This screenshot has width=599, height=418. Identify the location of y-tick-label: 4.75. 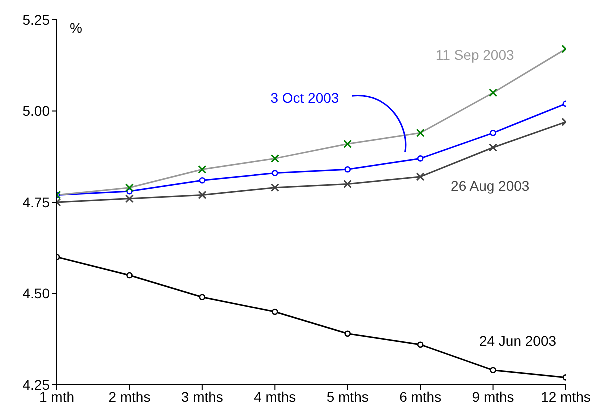
(36, 202).